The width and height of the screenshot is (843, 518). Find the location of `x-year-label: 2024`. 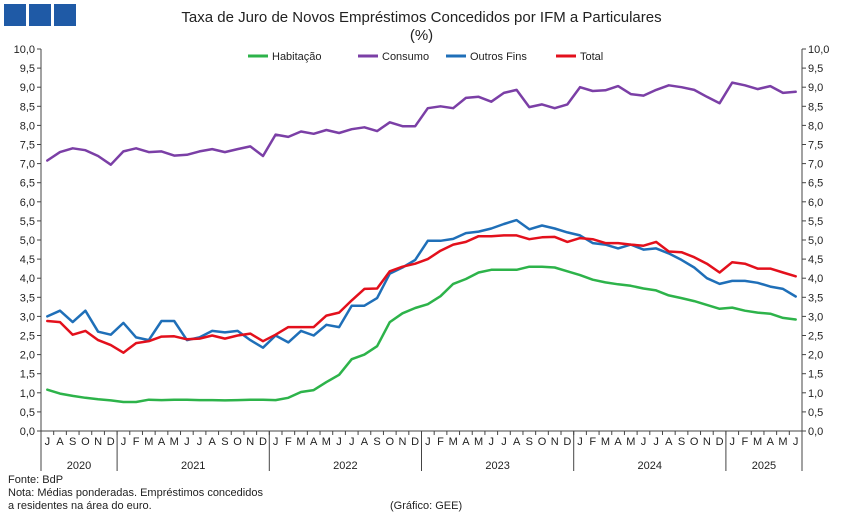

x-year-label: 2024 is located at coordinates (650, 466).